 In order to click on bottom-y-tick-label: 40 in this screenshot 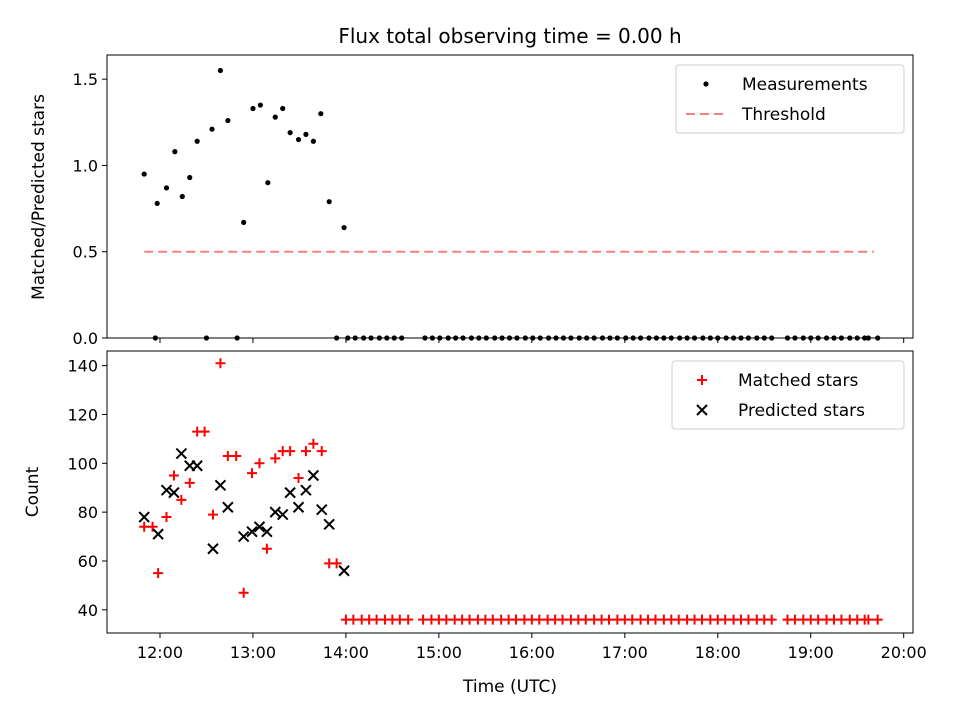, I will do `click(88, 610)`.